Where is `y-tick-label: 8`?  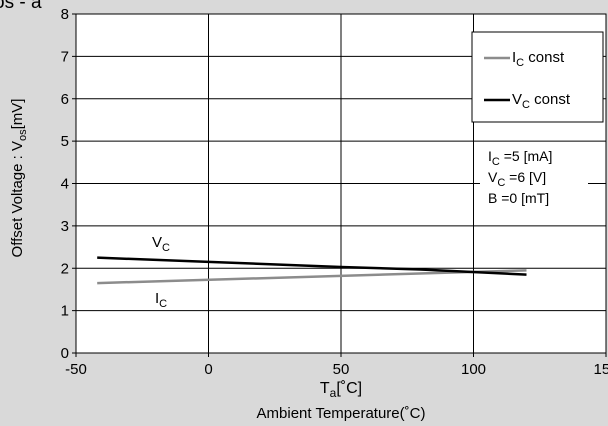 y-tick-label: 8 is located at coordinates (65, 14).